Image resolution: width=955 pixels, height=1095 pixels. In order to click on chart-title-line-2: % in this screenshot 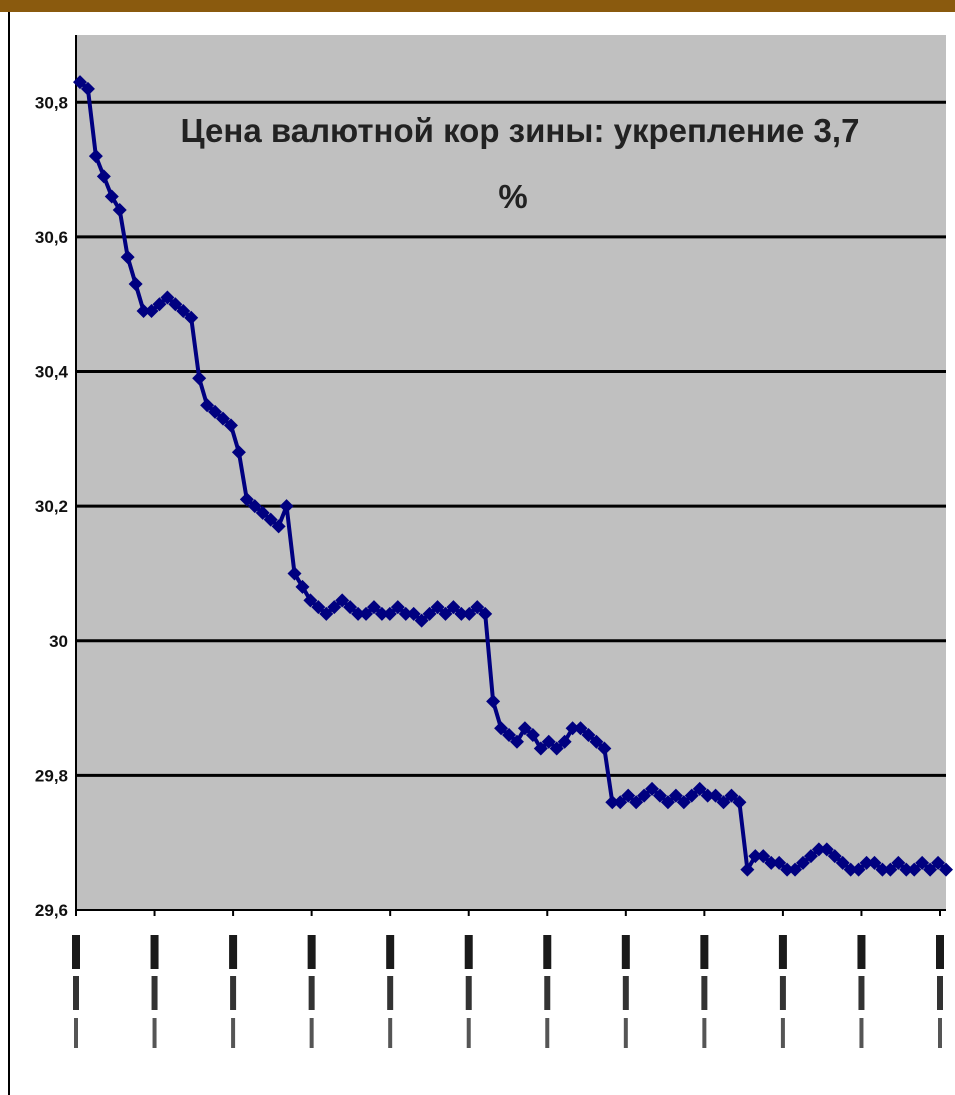, I will do `click(512, 196)`.